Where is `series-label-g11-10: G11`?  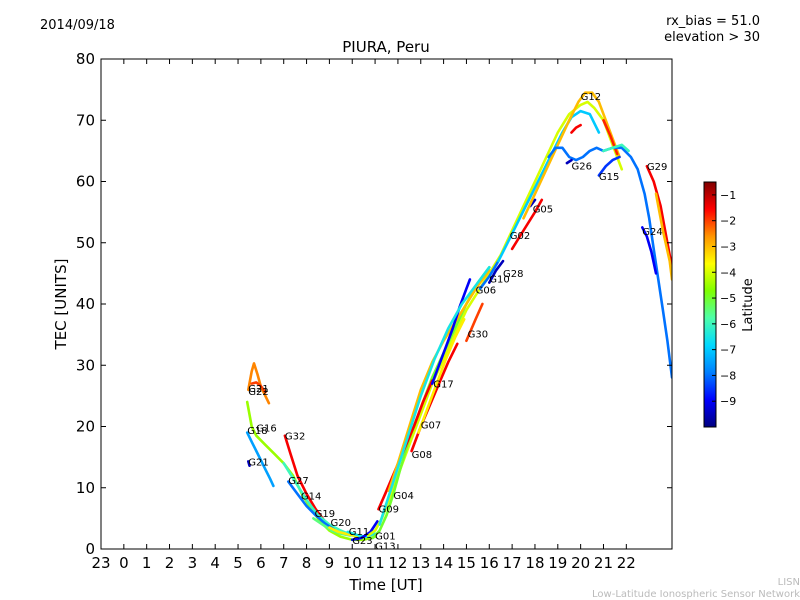
series-label-g11-10: G11 is located at coordinates (359, 532).